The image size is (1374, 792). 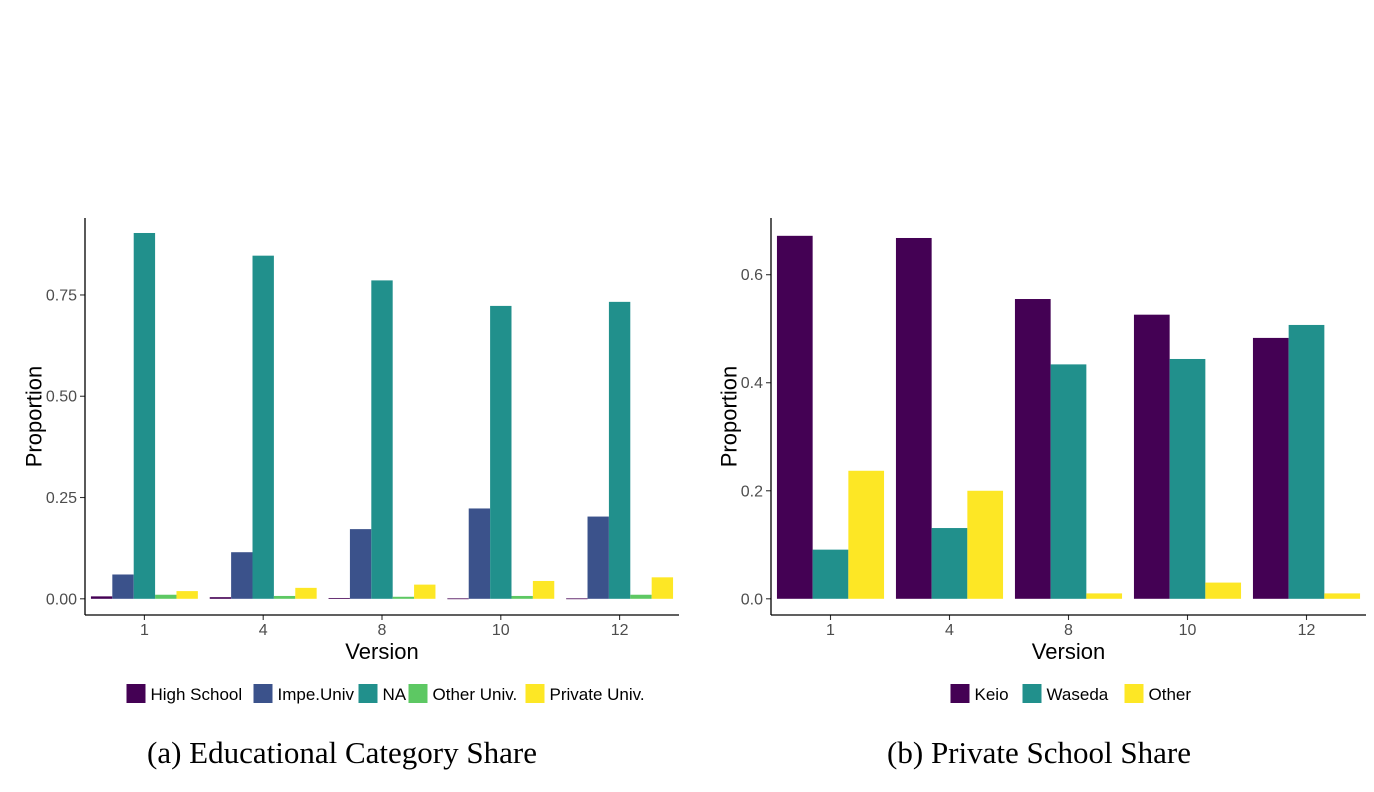 I want to click on legend-swatch-na, so click(x=368, y=693).